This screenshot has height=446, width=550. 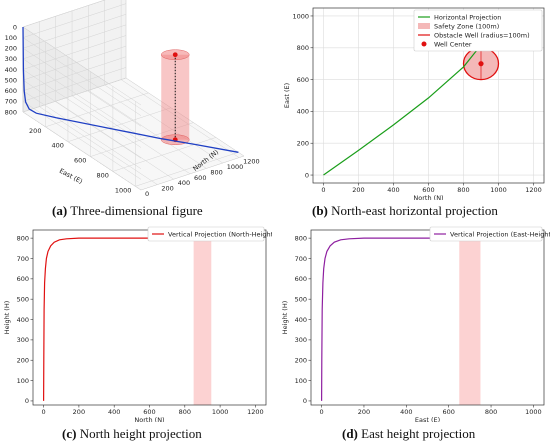 I want to click on eh-xlabel: East (E), so click(x=427, y=419).